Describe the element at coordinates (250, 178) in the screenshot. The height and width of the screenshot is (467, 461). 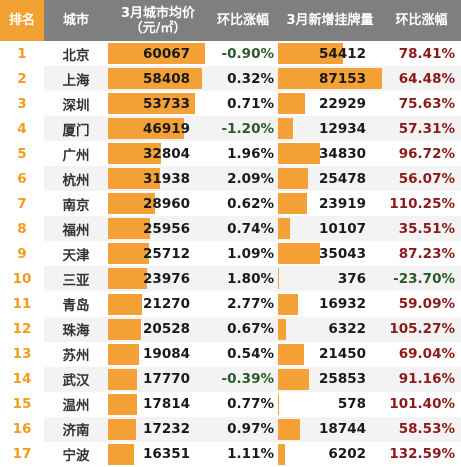
I see `price-change-cell: 2.09%` at that location.